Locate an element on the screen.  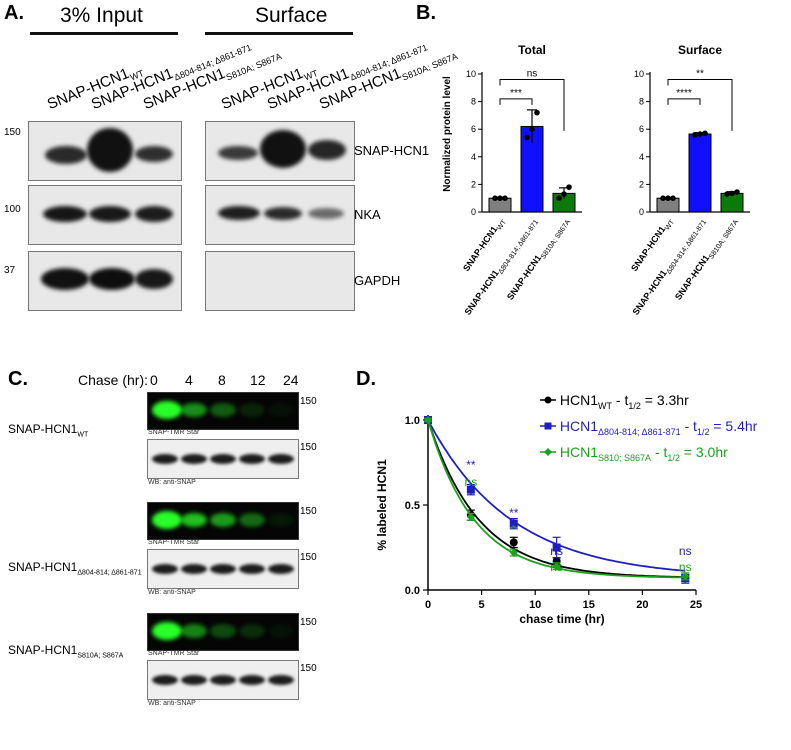
mw-37: 37 is located at coordinates (10, 270).